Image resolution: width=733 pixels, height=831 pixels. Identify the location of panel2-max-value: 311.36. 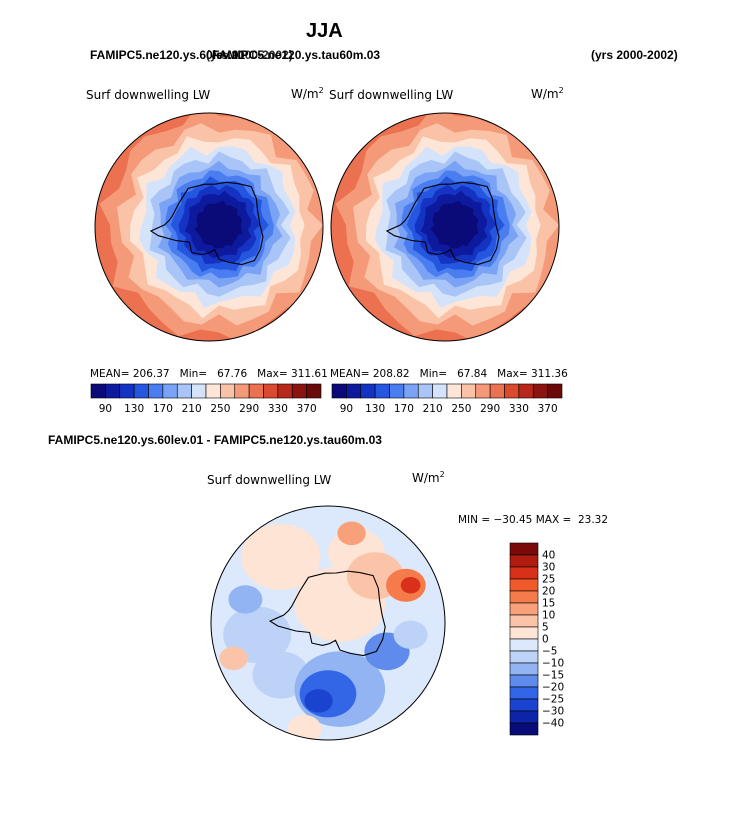
(549, 374).